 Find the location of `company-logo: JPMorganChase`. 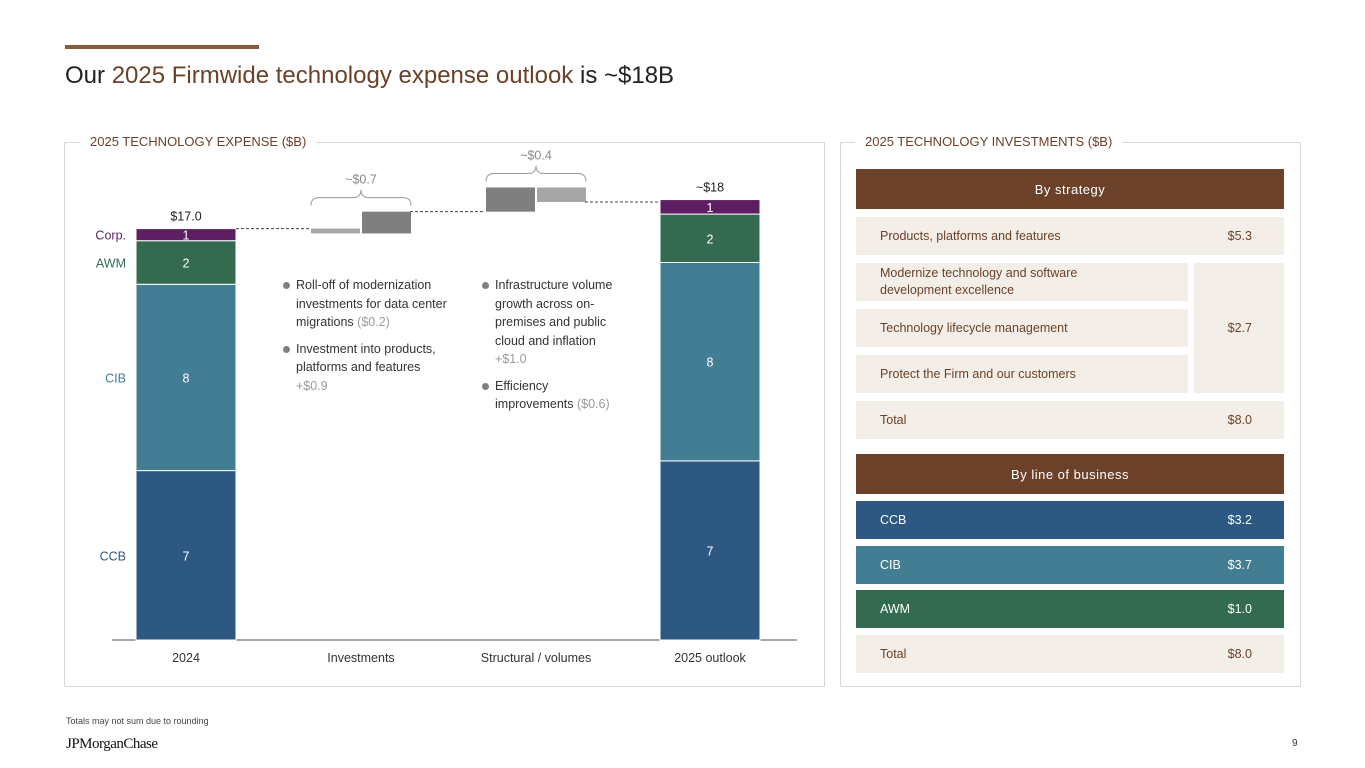

company-logo: JPMorganChase is located at coordinates (112, 744).